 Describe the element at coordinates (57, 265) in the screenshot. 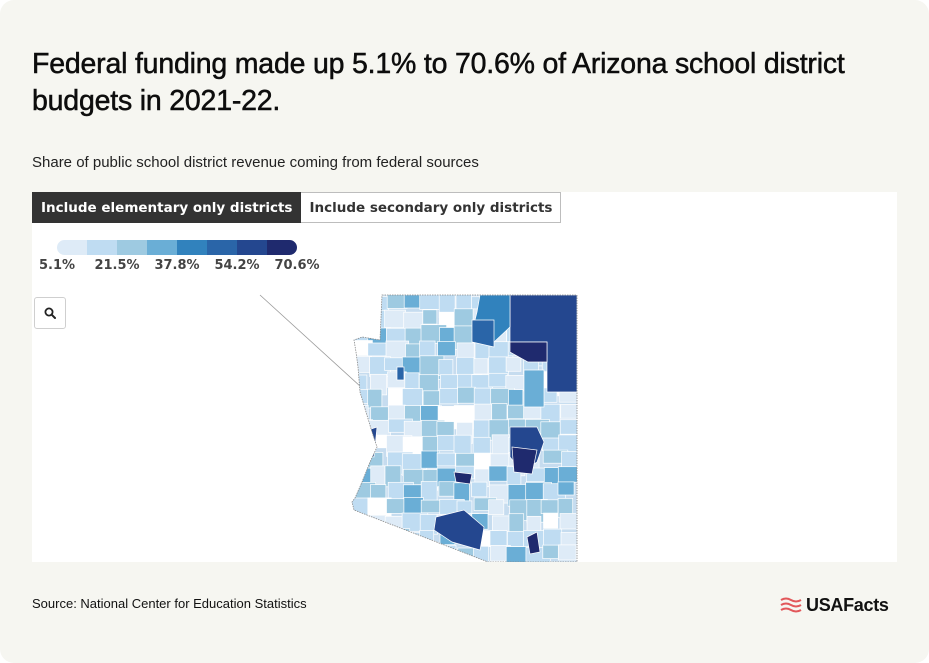

I see `legend-label-min: 5.1%` at that location.